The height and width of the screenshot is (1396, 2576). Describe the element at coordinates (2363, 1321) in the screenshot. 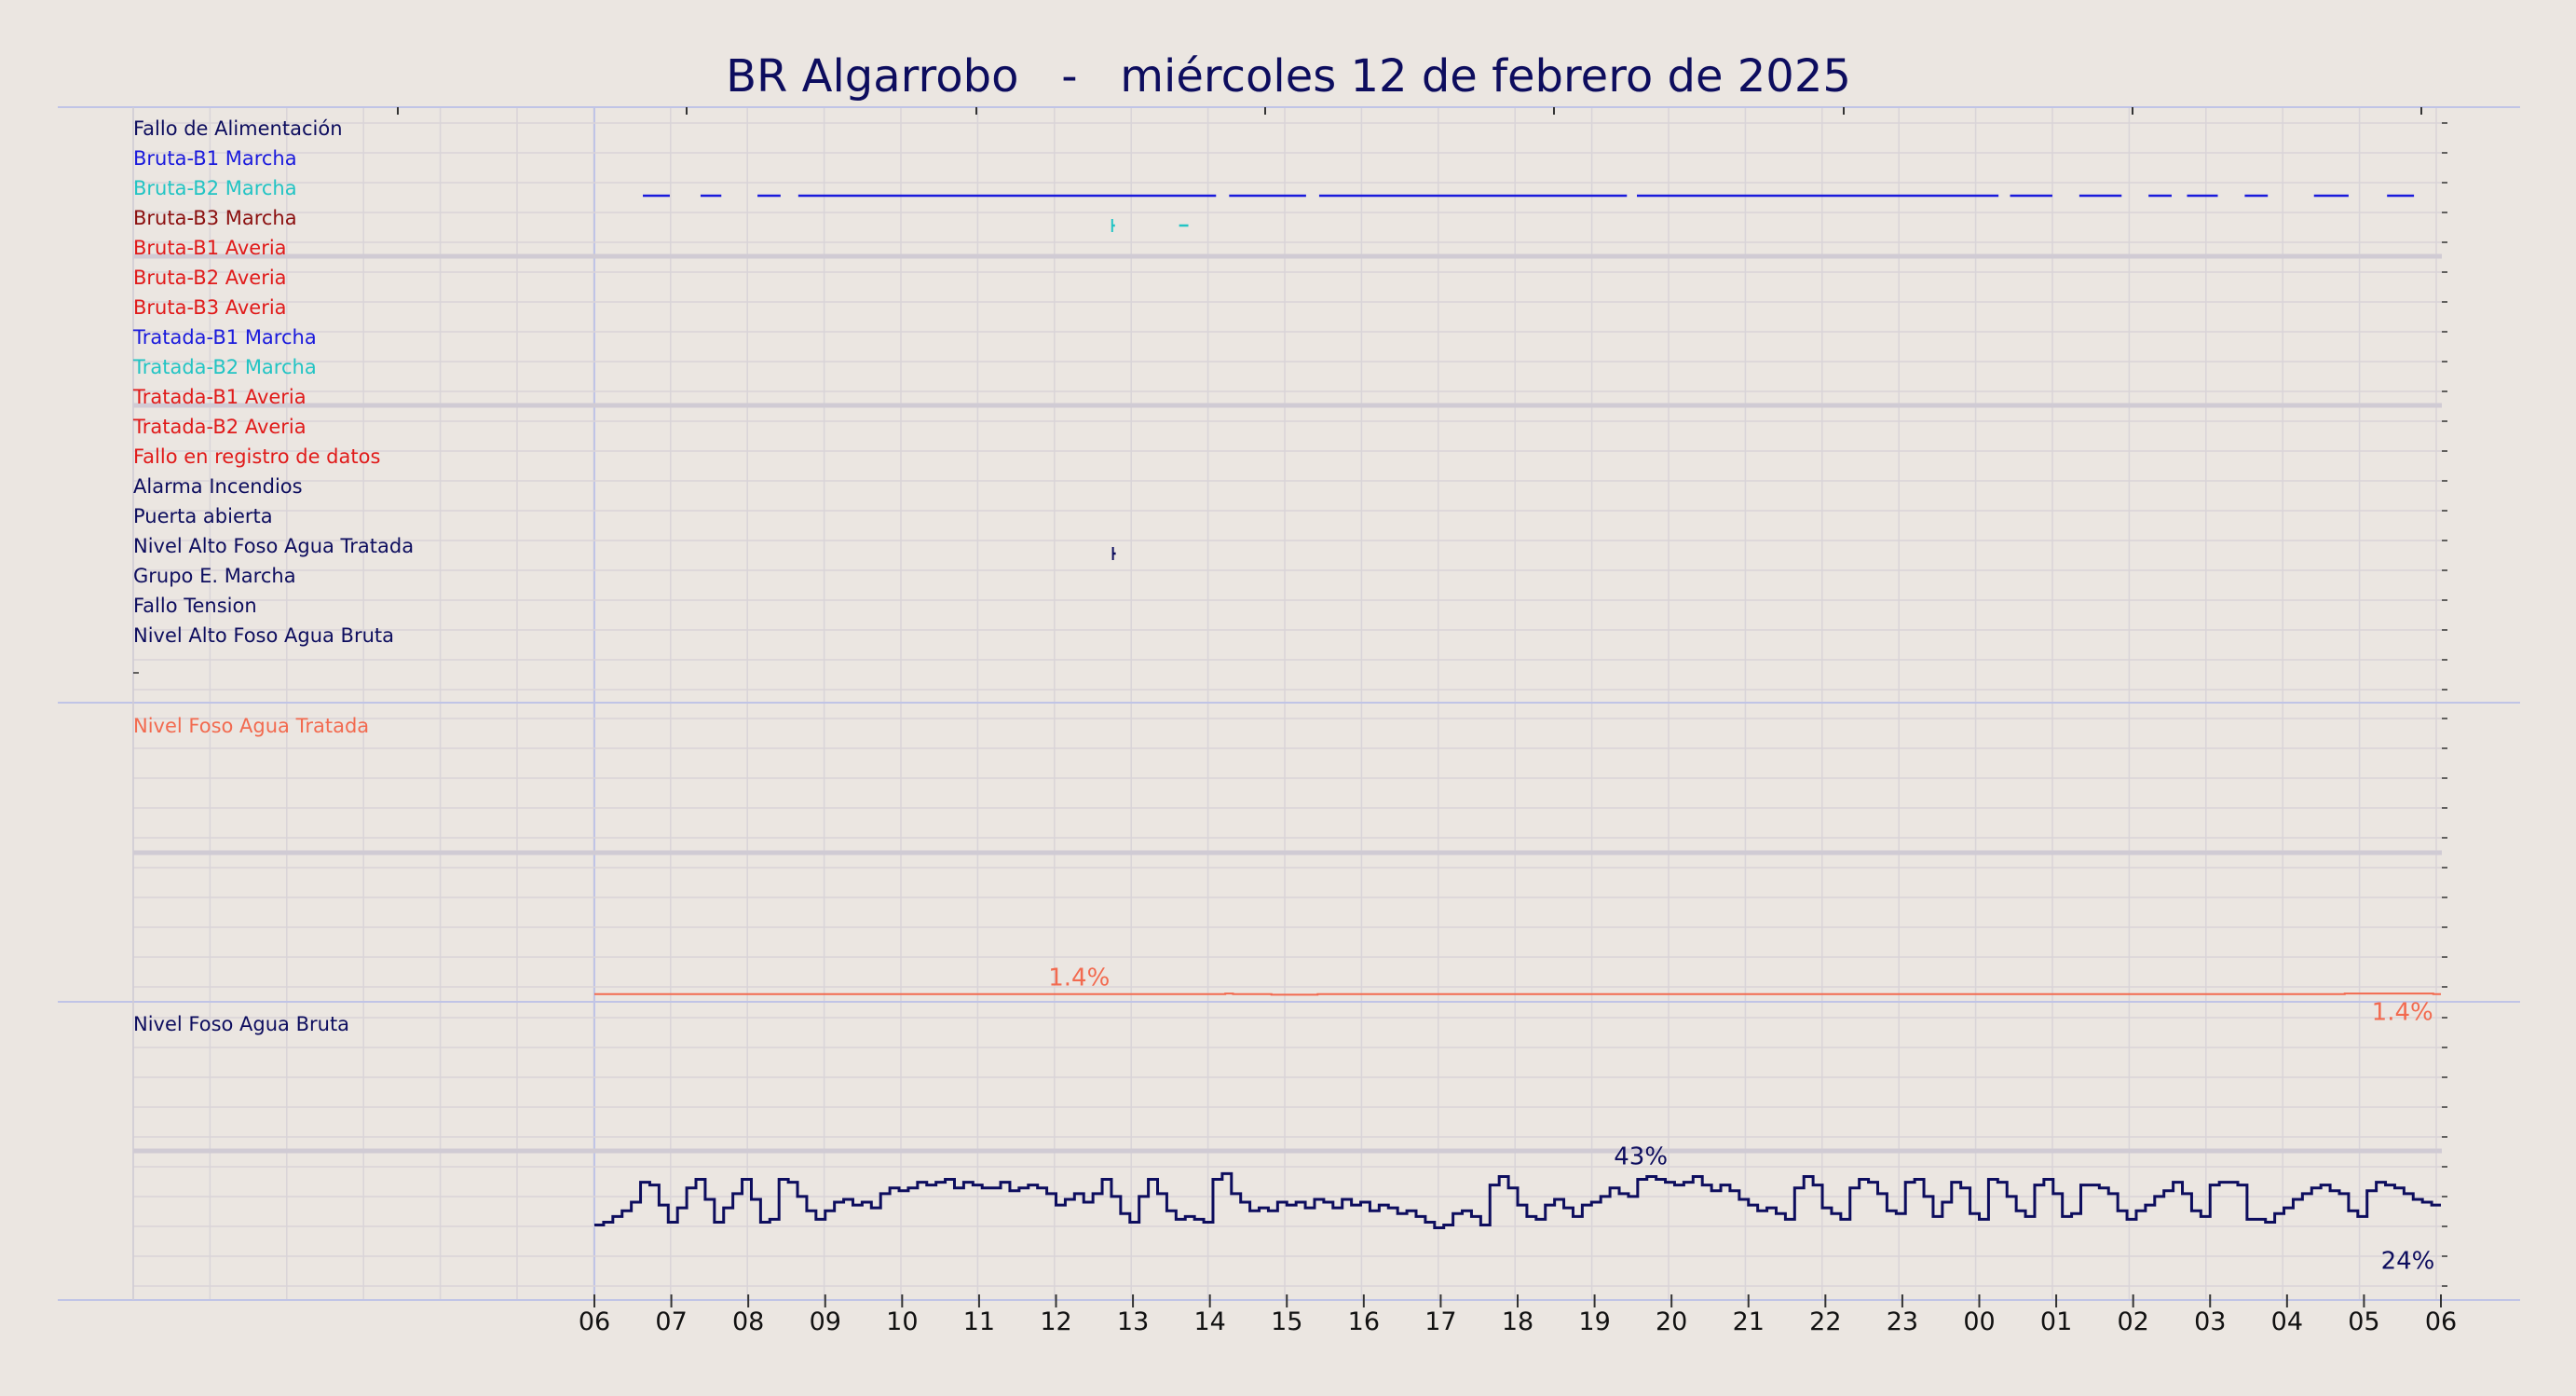

I see `x-tick-label: 05` at that location.